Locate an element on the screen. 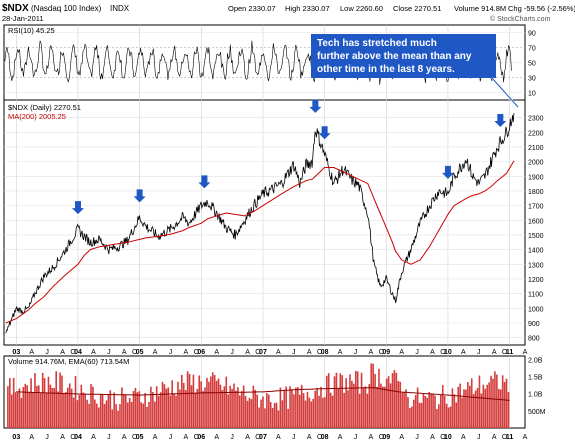 The height and width of the screenshot is (448, 575). annotation-line-1: Tech has stretched much is located at coordinates (377, 43).